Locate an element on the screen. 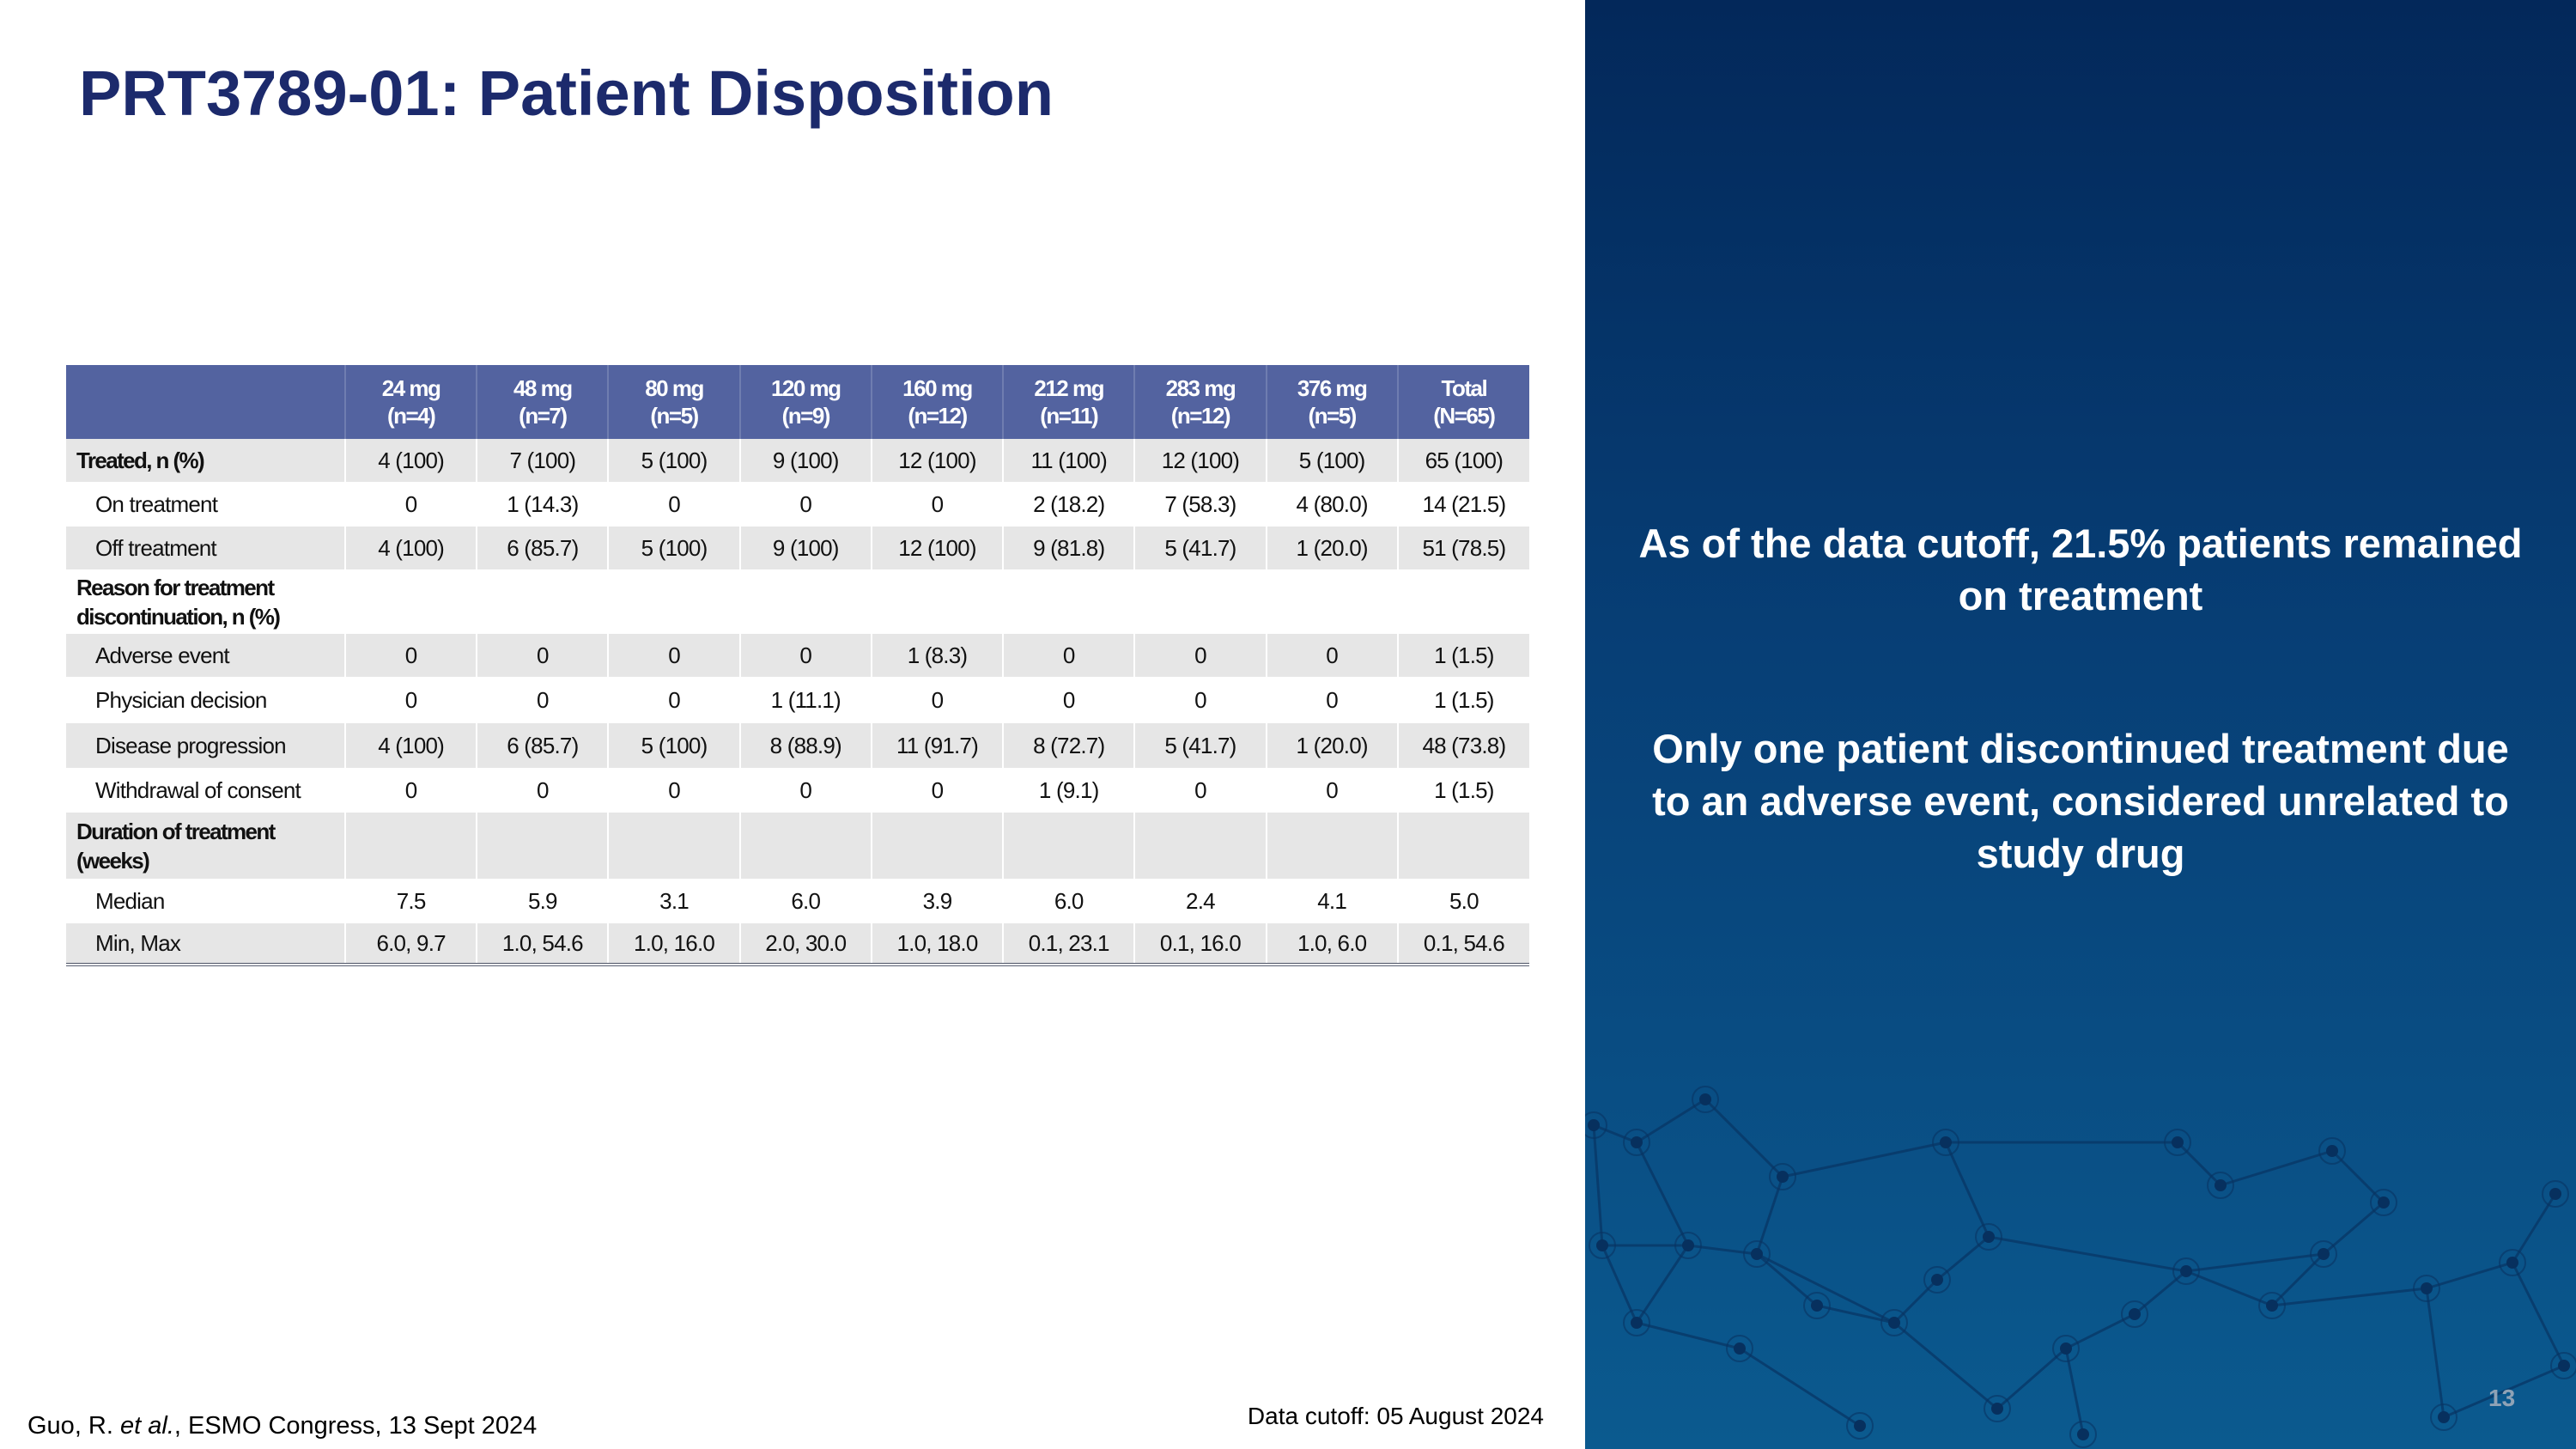  row-label: Disease progression is located at coordinates (206, 745).